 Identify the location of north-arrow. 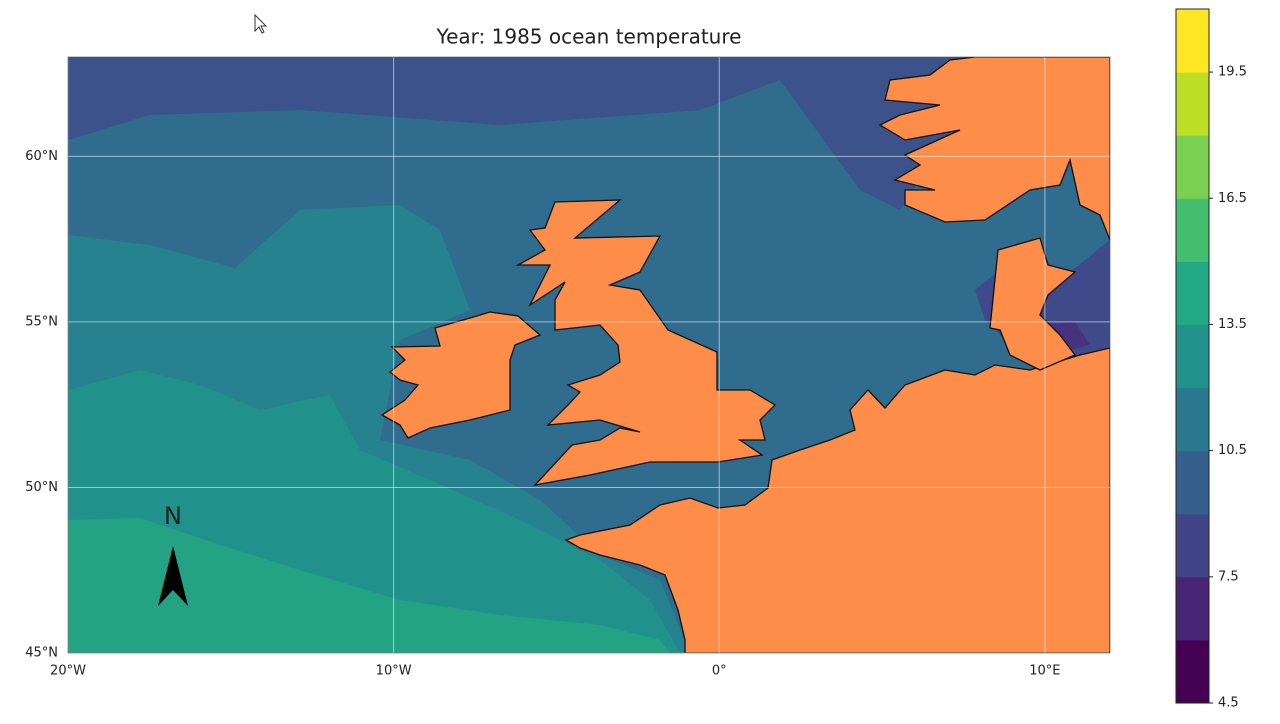
(173, 576).